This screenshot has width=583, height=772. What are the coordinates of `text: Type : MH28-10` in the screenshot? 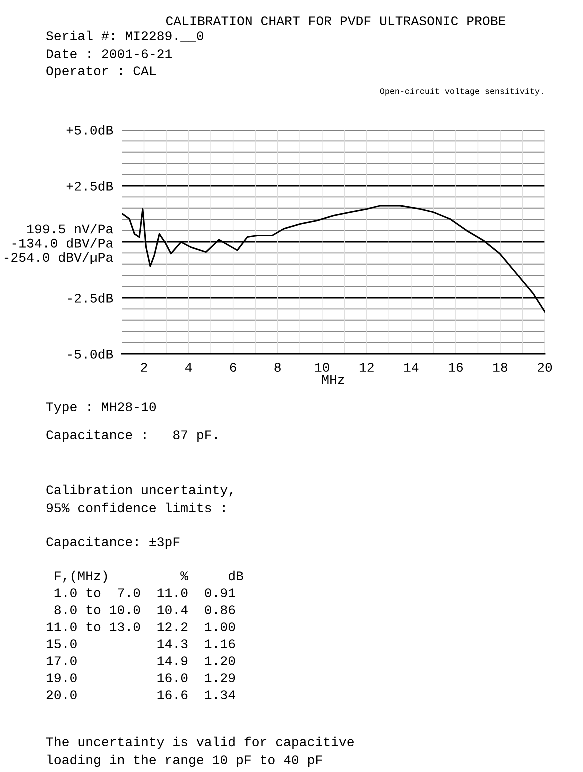 It's located at (101, 408).